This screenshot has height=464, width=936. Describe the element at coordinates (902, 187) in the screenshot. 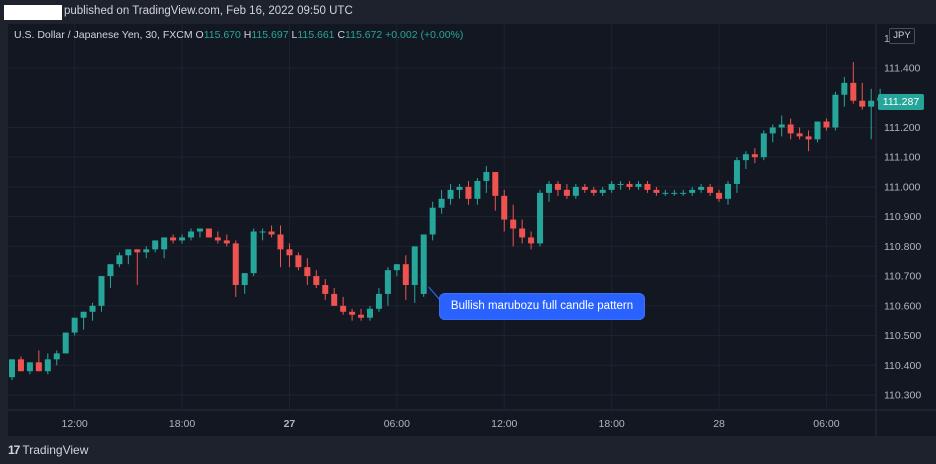

I see `y-tick-label: 111.000` at that location.